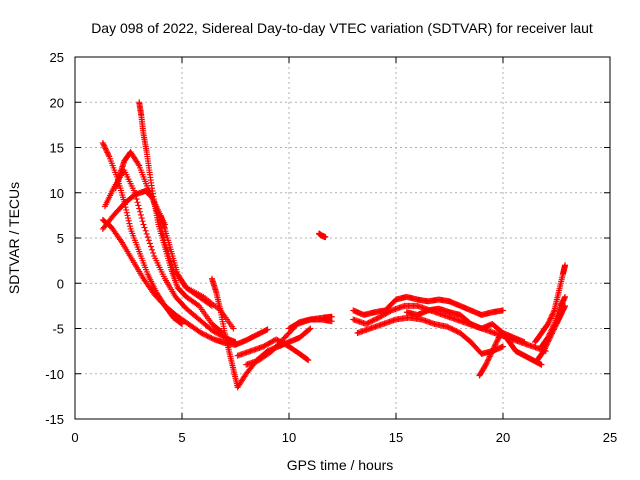 The image size is (640, 480). Describe the element at coordinates (396, 437) in the screenshot. I see `x-tick-label: 15` at that location.